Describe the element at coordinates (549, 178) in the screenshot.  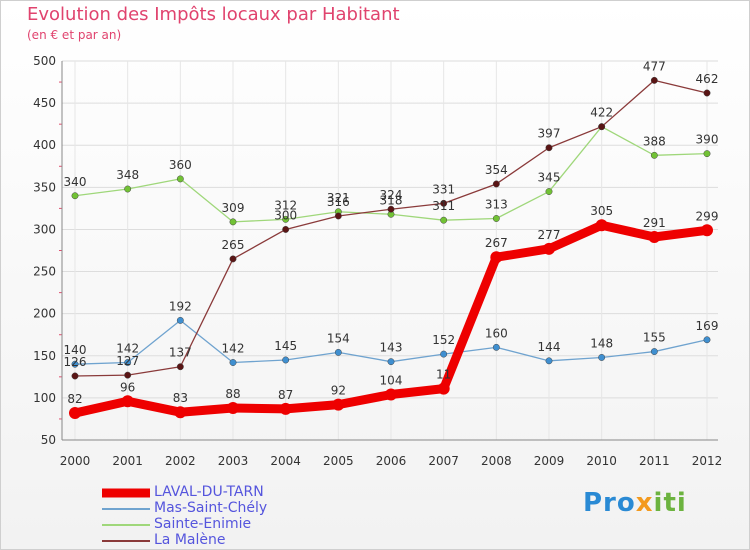
I see `data-label: 345` at that location.